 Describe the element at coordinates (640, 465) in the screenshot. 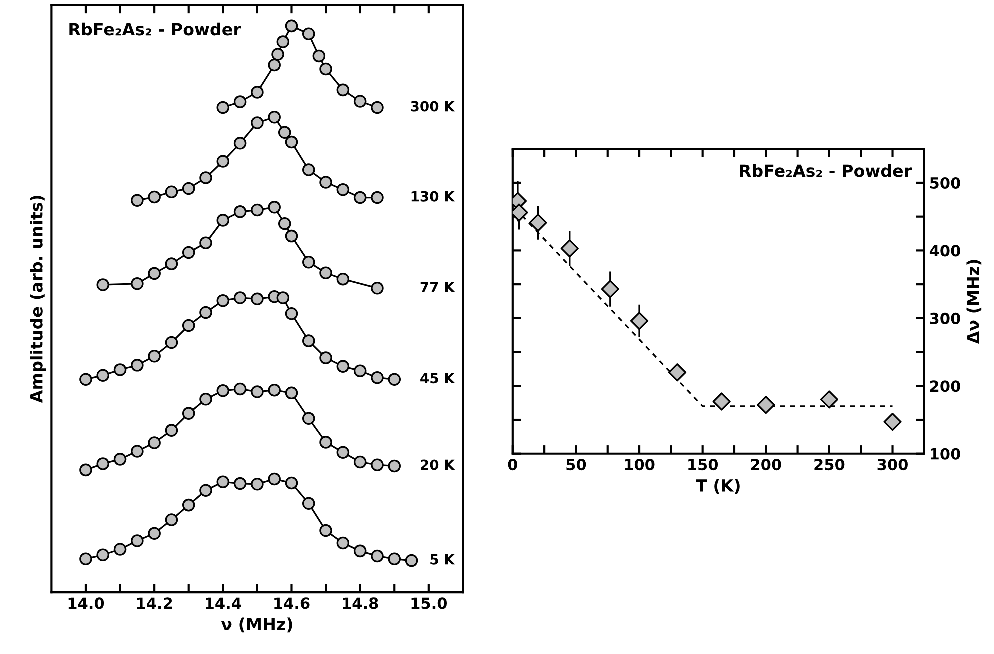

I see `x-tick-label: 100` at that location.